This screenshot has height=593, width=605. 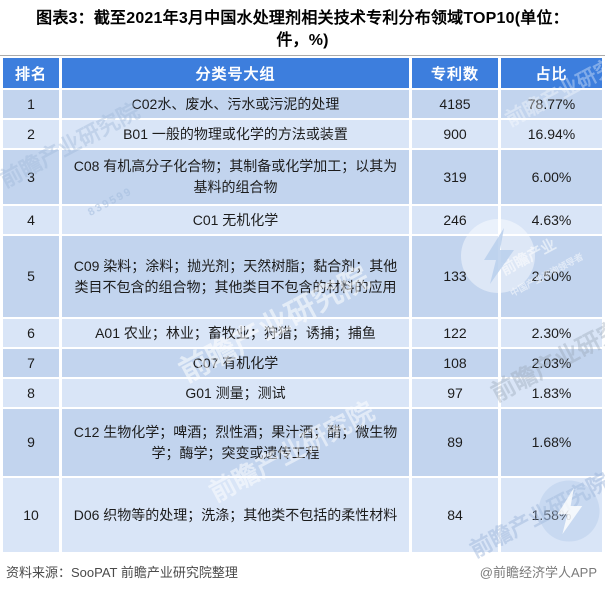 What do you see at coordinates (302, 567) in the screenshot?
I see `figure-footer: 资料来源：SooPAT 前瞻产业研究院整理 @前瞻经济学人APP` at bounding box center [302, 567].